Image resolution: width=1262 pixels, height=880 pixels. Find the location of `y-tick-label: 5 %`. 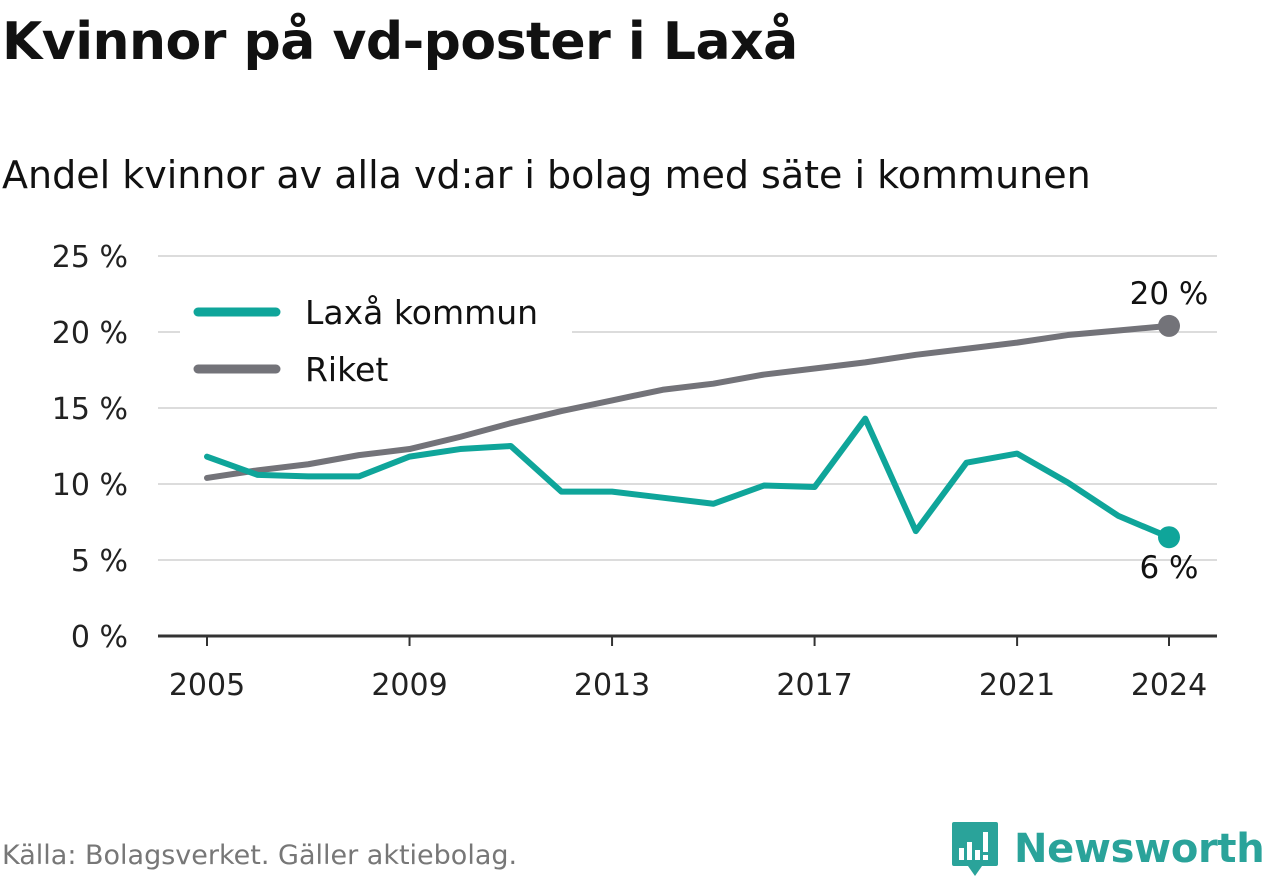

y-tick-label: 5 % is located at coordinates (99, 561).